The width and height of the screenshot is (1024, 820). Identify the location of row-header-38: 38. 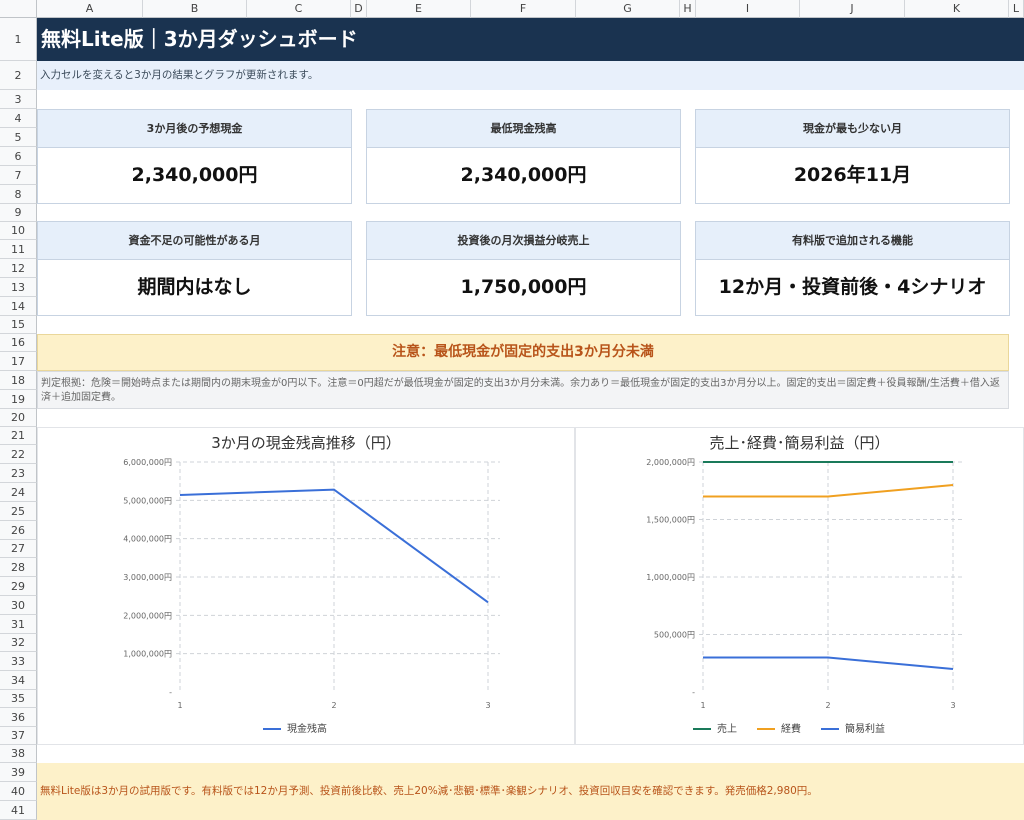
(18, 754).